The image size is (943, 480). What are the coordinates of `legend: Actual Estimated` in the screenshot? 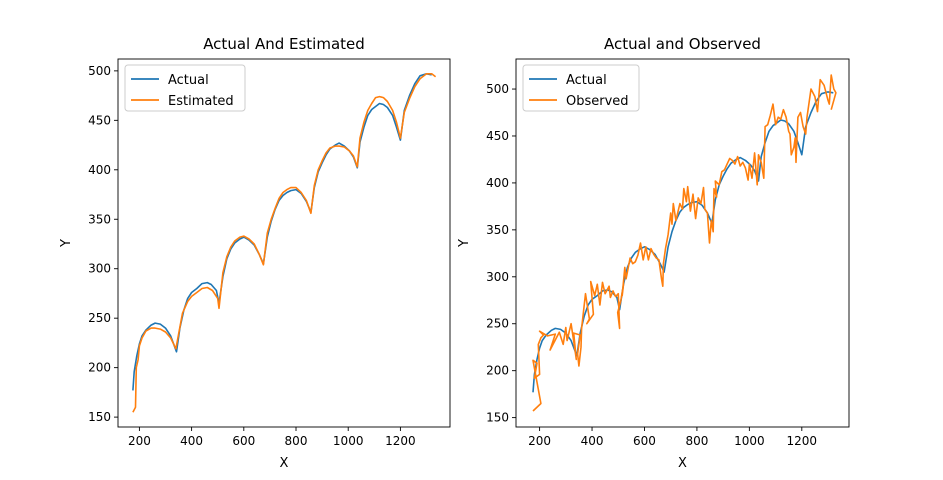 It's located at (185, 88).